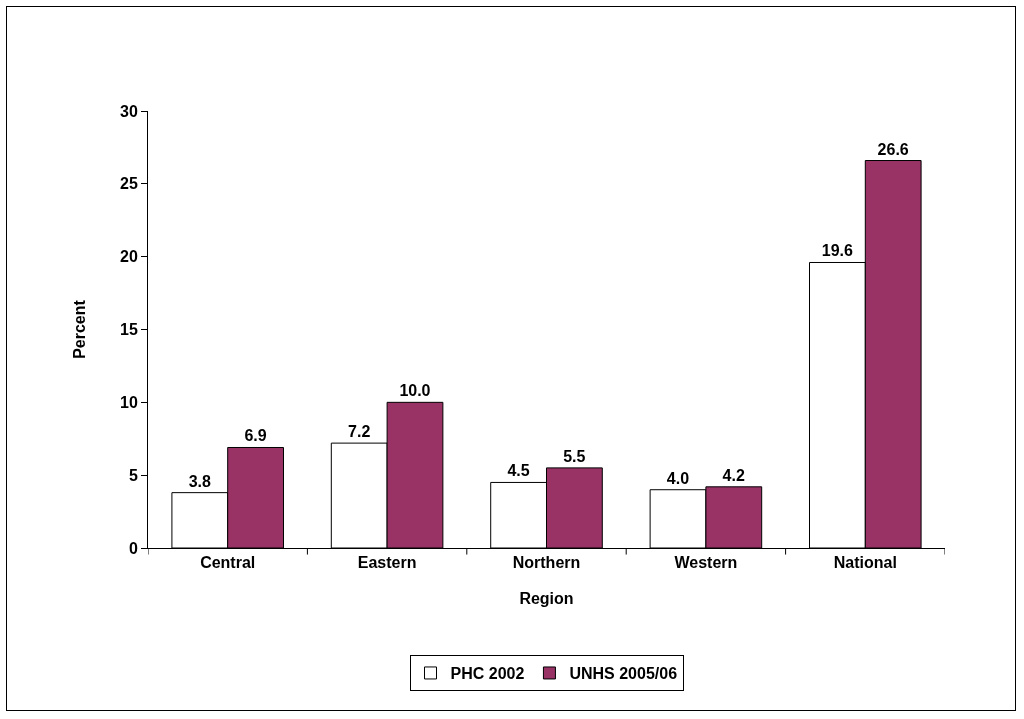 The image size is (1024, 719). Describe the element at coordinates (837, 251) in the screenshot. I see `data-label: 19.6` at that location.